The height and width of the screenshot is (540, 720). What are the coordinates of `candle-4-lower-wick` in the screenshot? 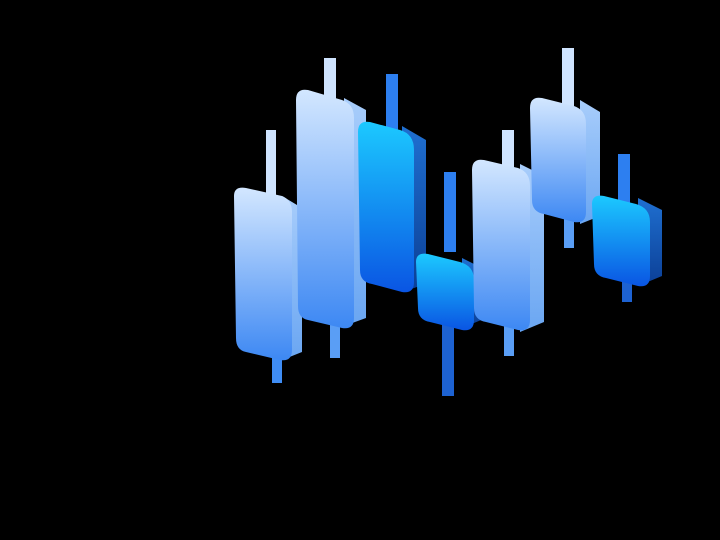 It's located at (448, 356).